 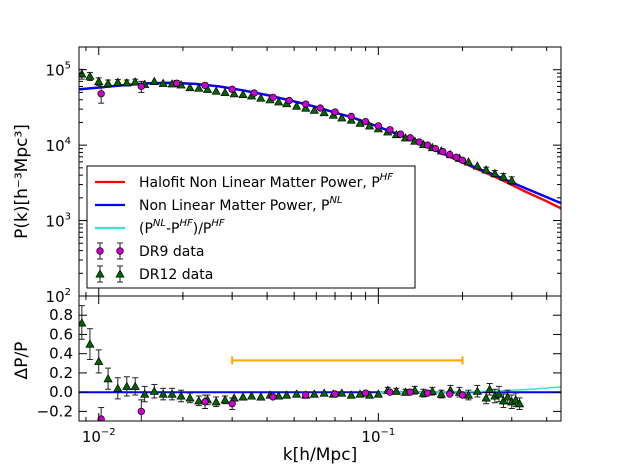 I want to click on legend-label-halofit: Halofit Non Linear Matter Power, PHF, so click(x=266, y=181).